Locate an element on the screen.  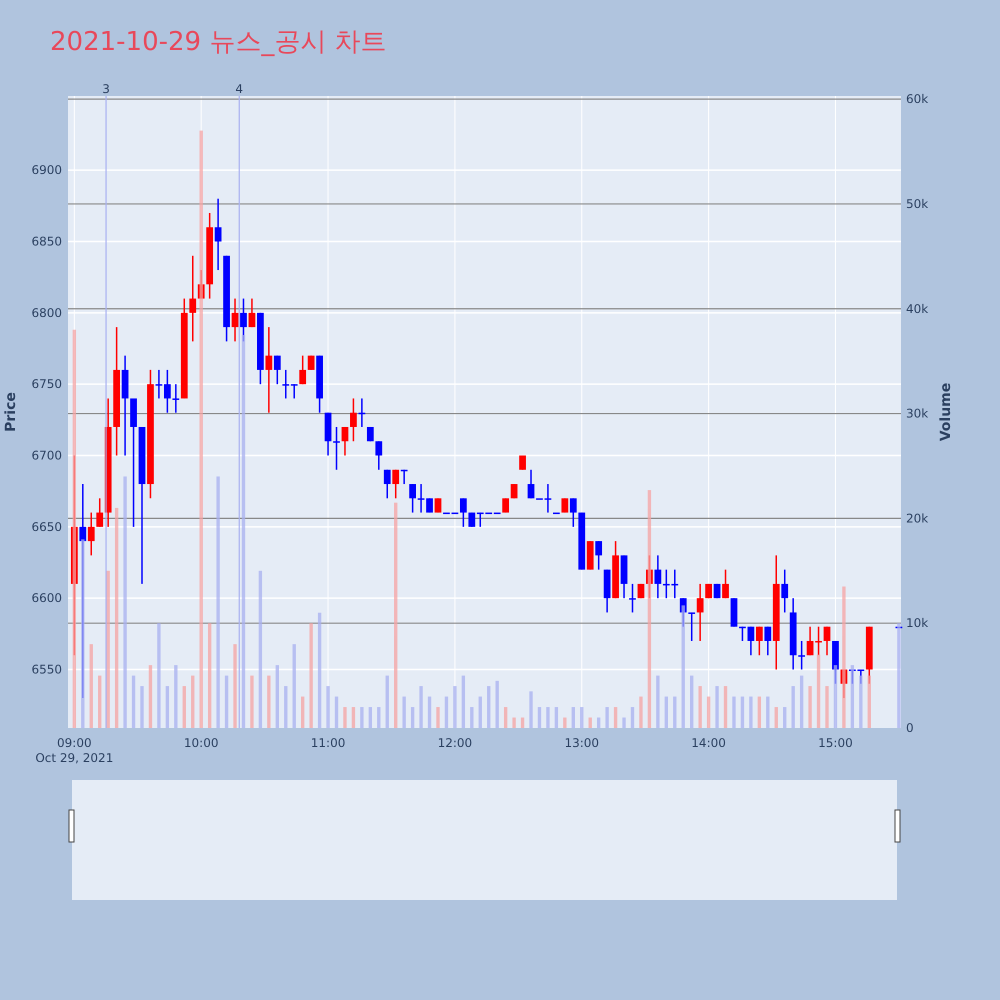
y2-tick-label: 30k is located at coordinates (917, 413).